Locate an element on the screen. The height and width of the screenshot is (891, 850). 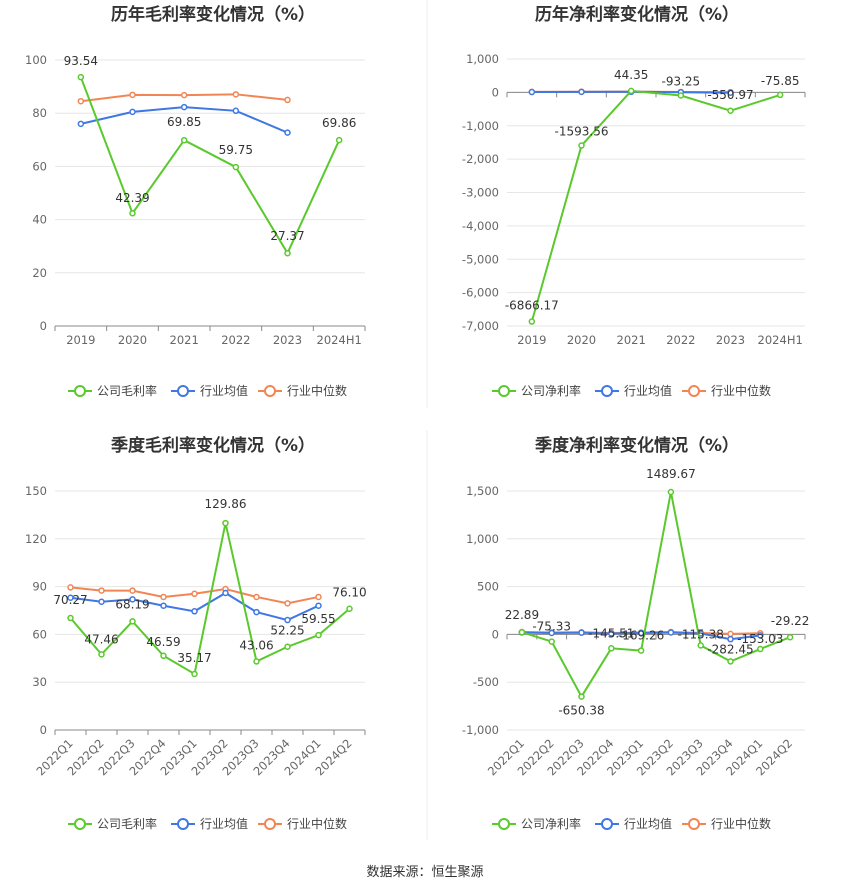
legend-label: 行业中位数 is located at coordinates (741, 823).